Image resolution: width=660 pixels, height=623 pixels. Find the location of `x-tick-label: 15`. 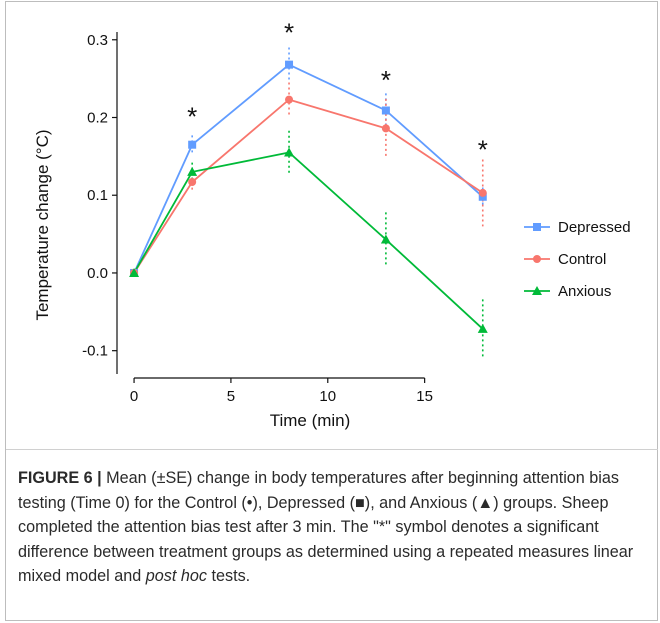

x-tick-label: 15 is located at coordinates (424, 396).